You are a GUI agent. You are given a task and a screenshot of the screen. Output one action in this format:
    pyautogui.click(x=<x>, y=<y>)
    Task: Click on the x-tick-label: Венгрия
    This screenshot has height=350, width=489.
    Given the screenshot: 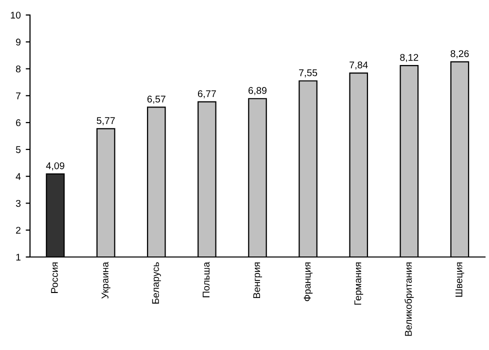 What is the action you would take?
    pyautogui.click(x=257, y=280)
    